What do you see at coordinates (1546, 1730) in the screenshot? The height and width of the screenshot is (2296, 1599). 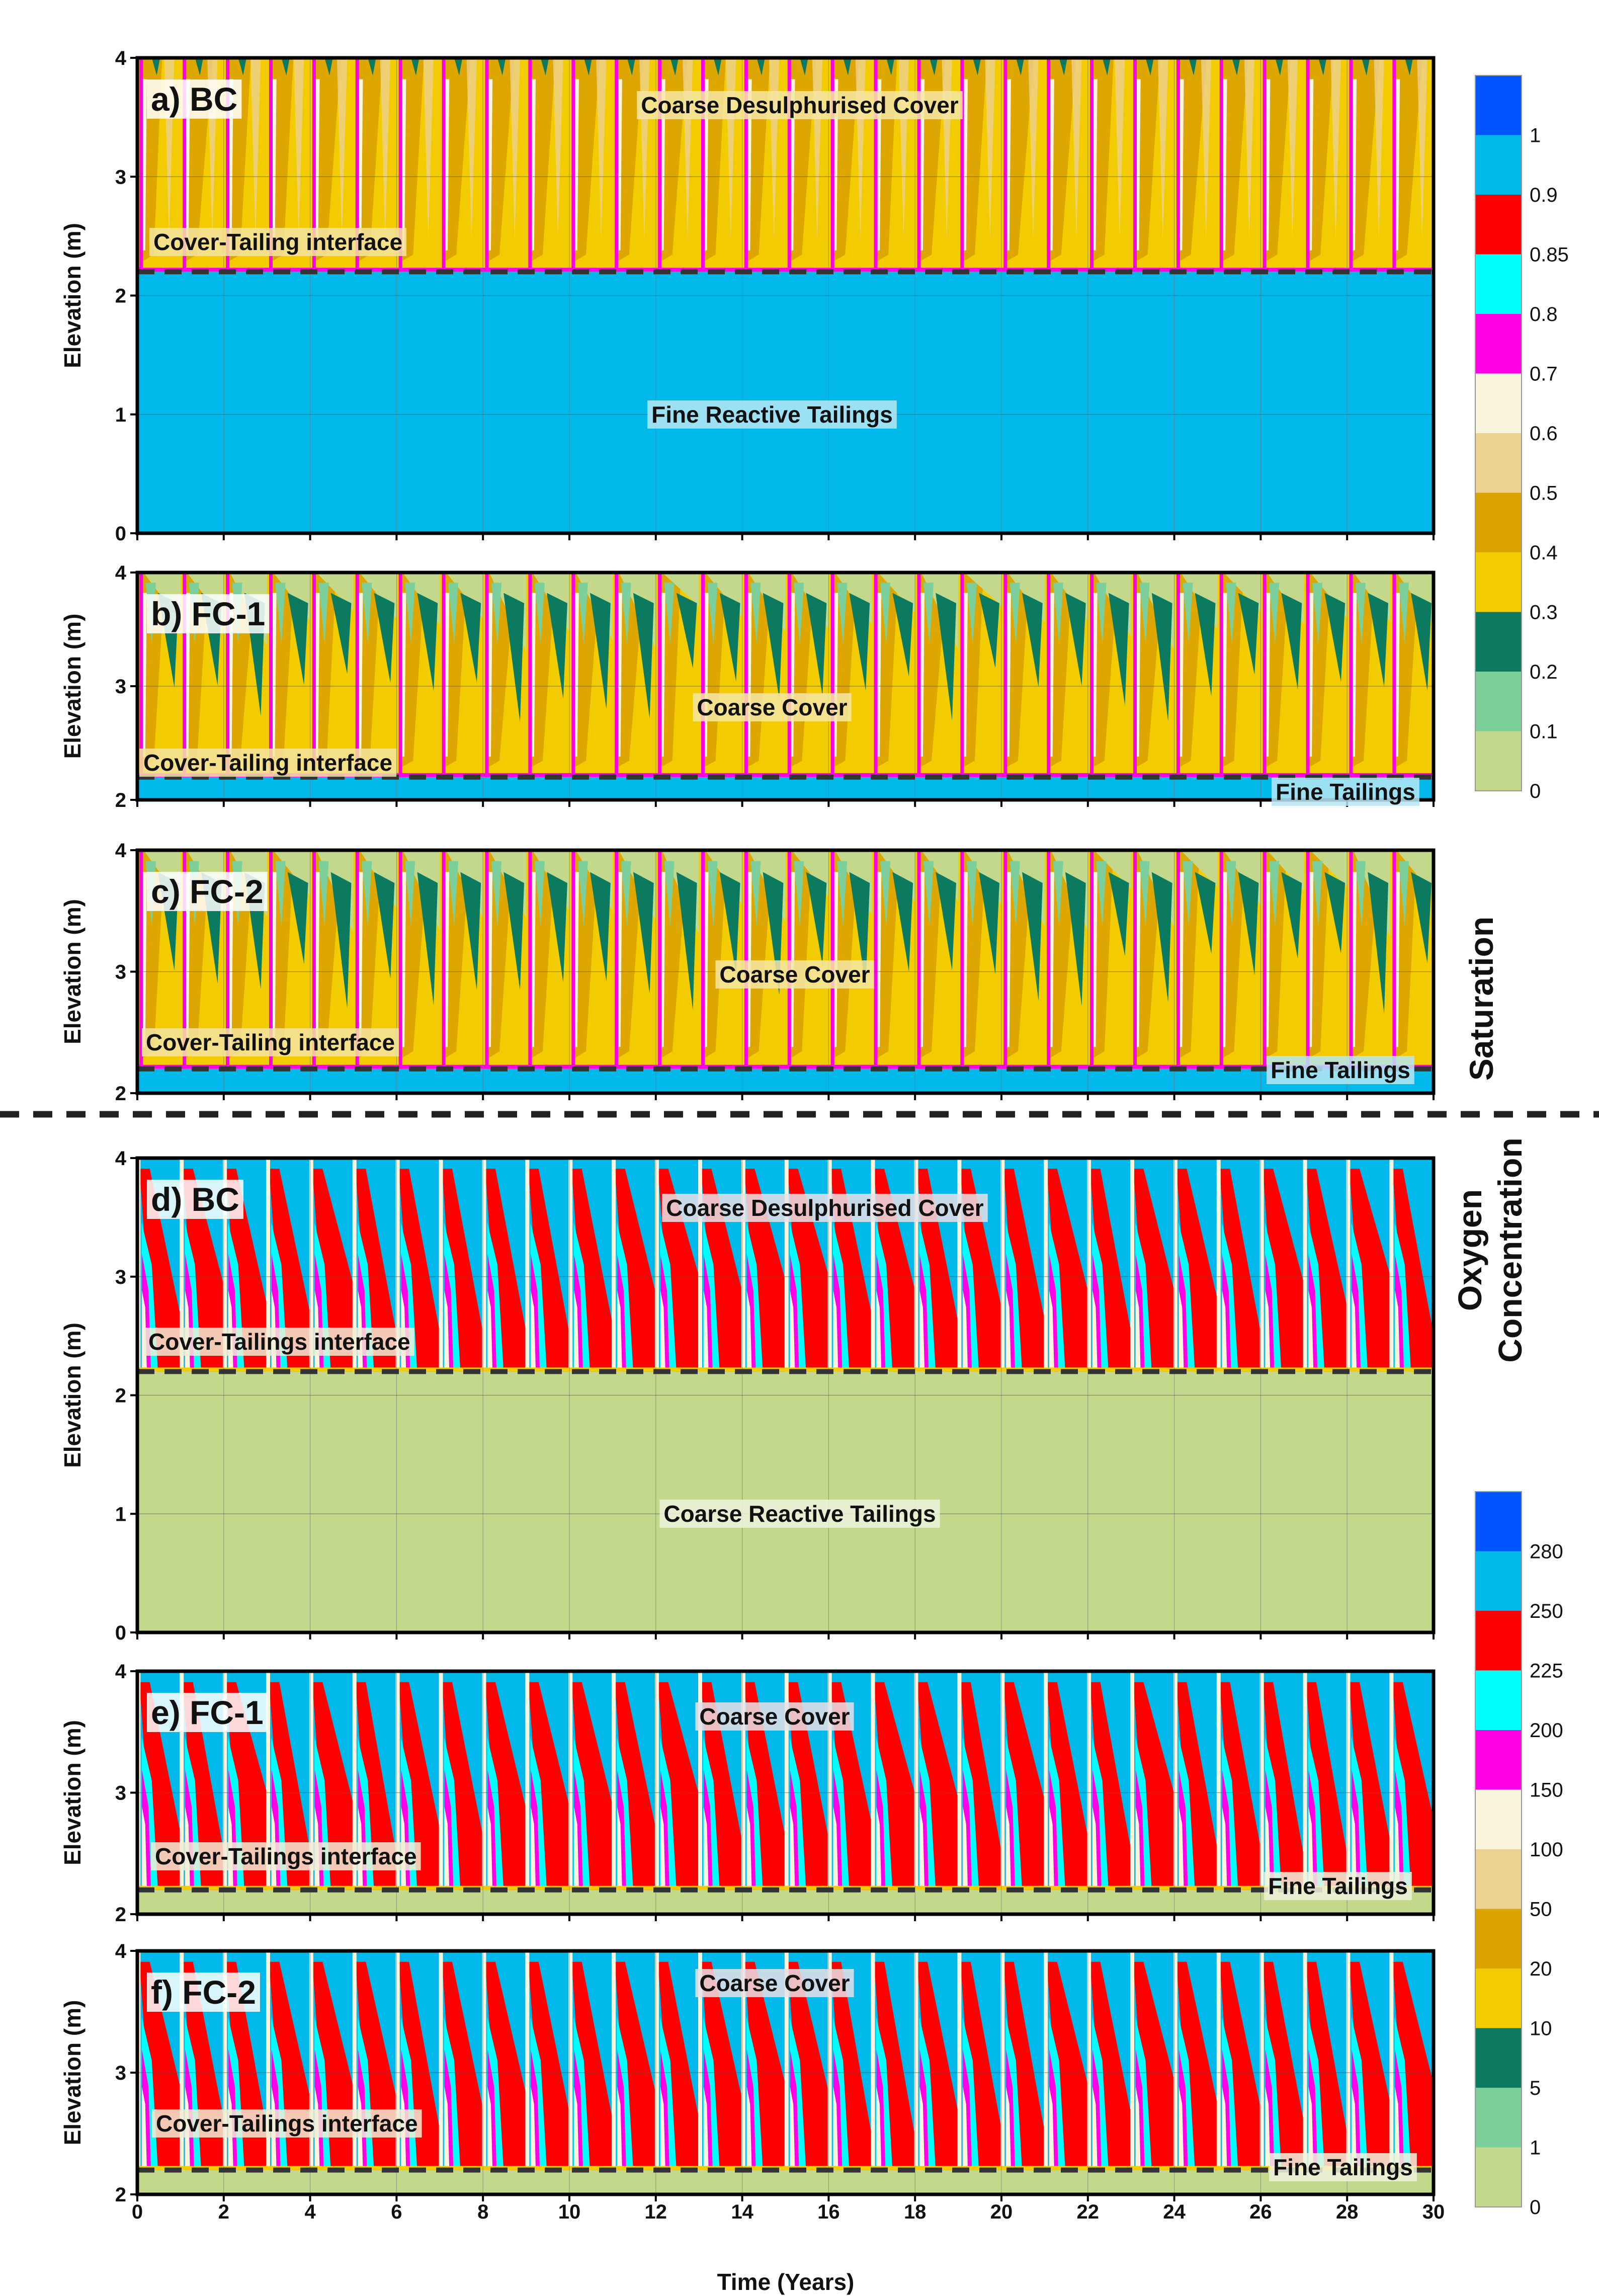 I see `oxygen-legend-level: 200` at bounding box center [1546, 1730].